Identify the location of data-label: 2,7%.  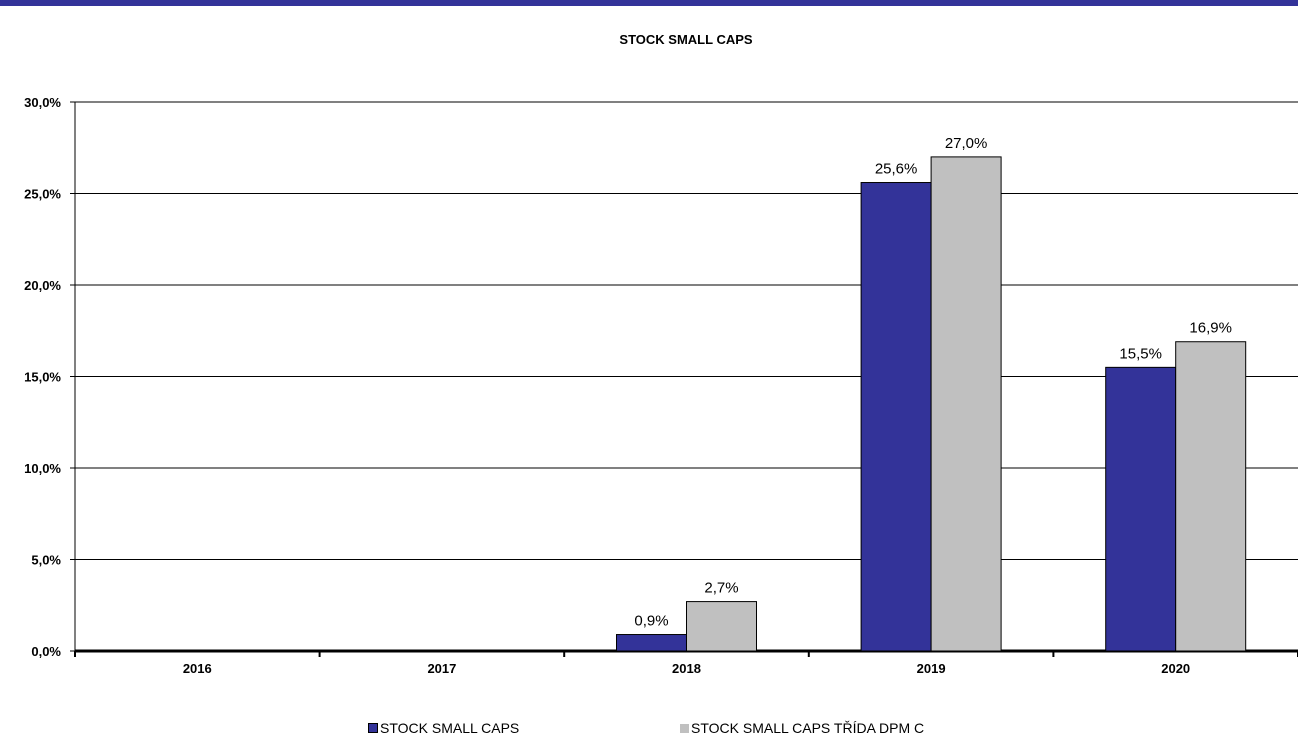
(721, 588).